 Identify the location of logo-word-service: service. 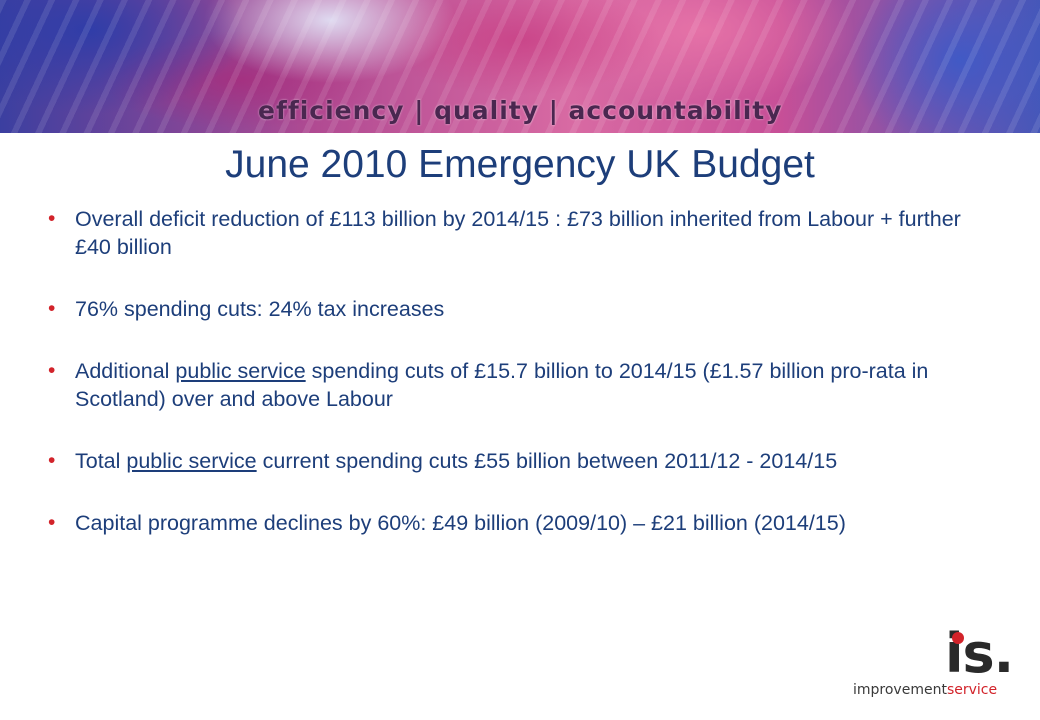
(972, 690).